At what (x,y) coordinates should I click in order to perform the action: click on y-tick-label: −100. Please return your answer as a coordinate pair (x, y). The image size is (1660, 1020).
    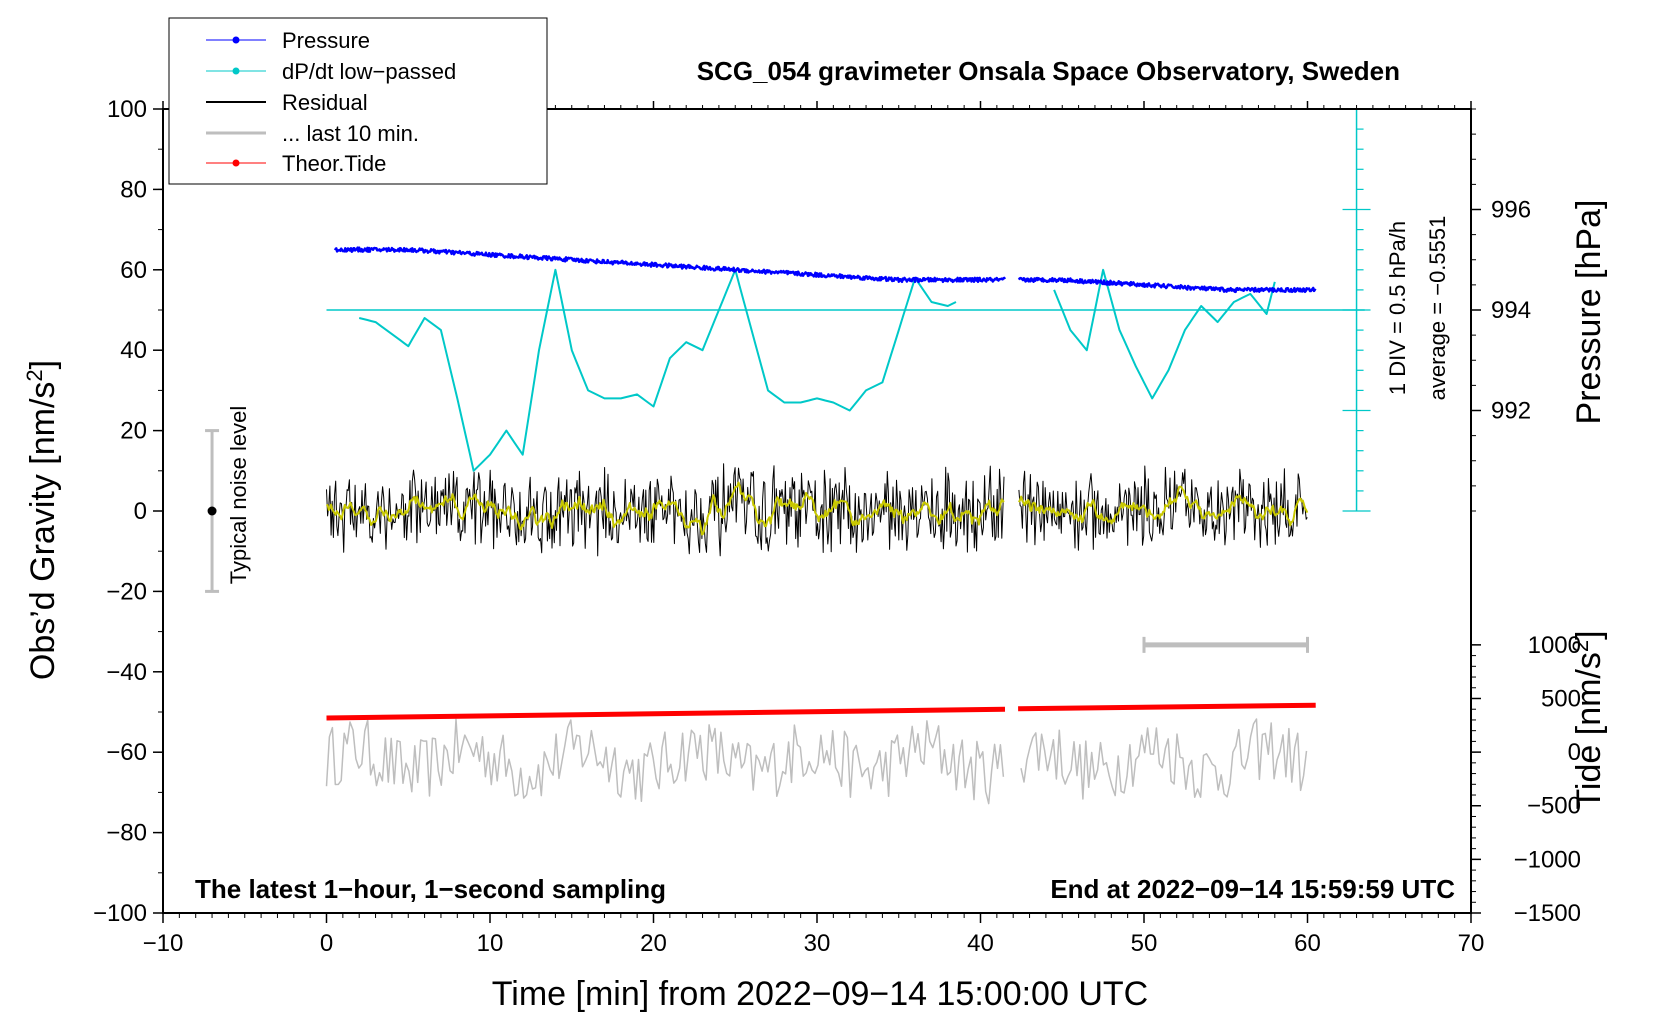
    Looking at the image, I should click on (120, 913).